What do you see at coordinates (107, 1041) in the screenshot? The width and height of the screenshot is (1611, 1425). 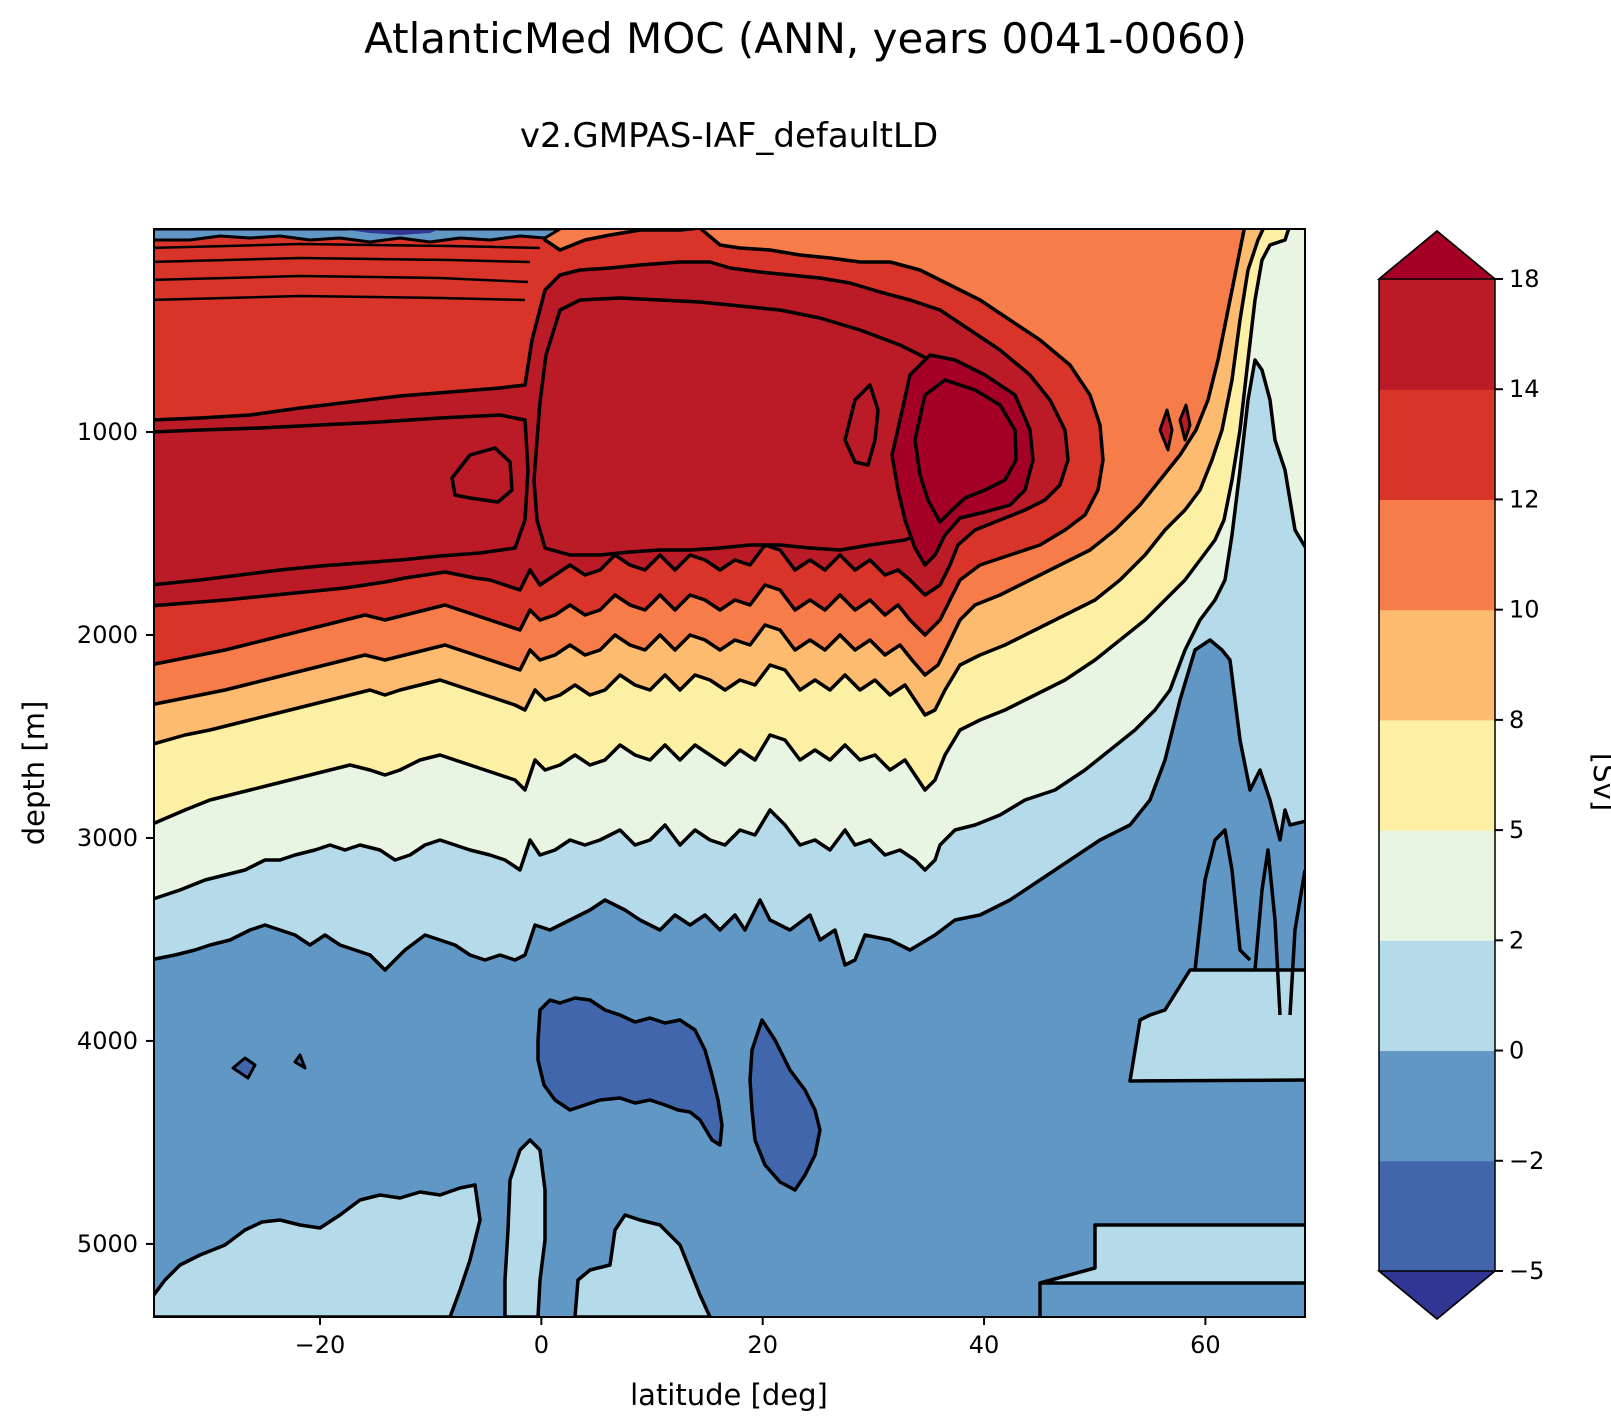 I see `y-tick-label: 4000` at bounding box center [107, 1041].